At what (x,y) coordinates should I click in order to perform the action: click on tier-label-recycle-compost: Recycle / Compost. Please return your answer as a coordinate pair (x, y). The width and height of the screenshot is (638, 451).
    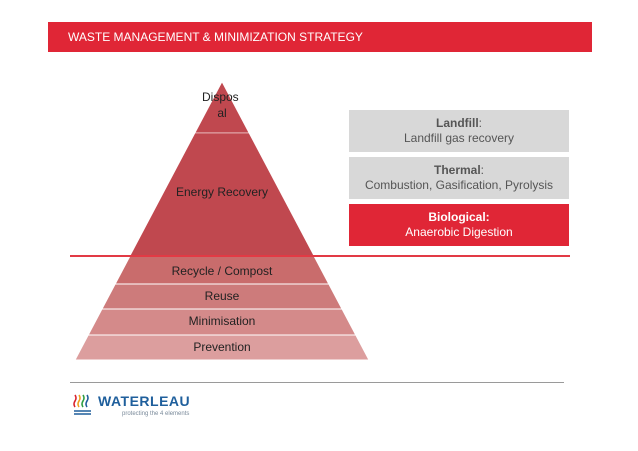
    Looking at the image, I should click on (222, 271).